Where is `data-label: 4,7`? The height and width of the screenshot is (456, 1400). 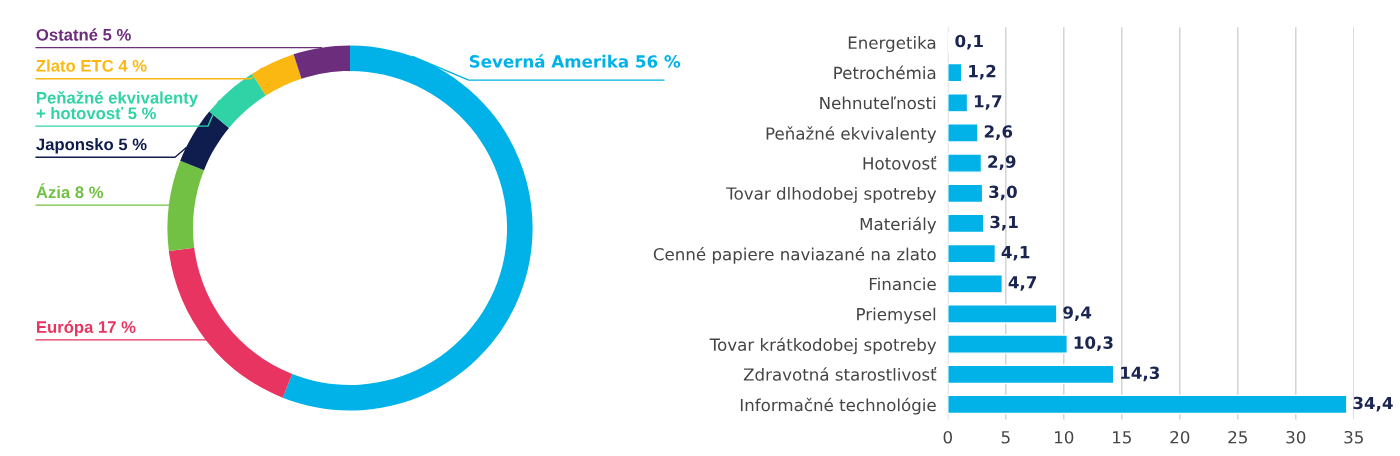
data-label: 4,7 is located at coordinates (1022, 283).